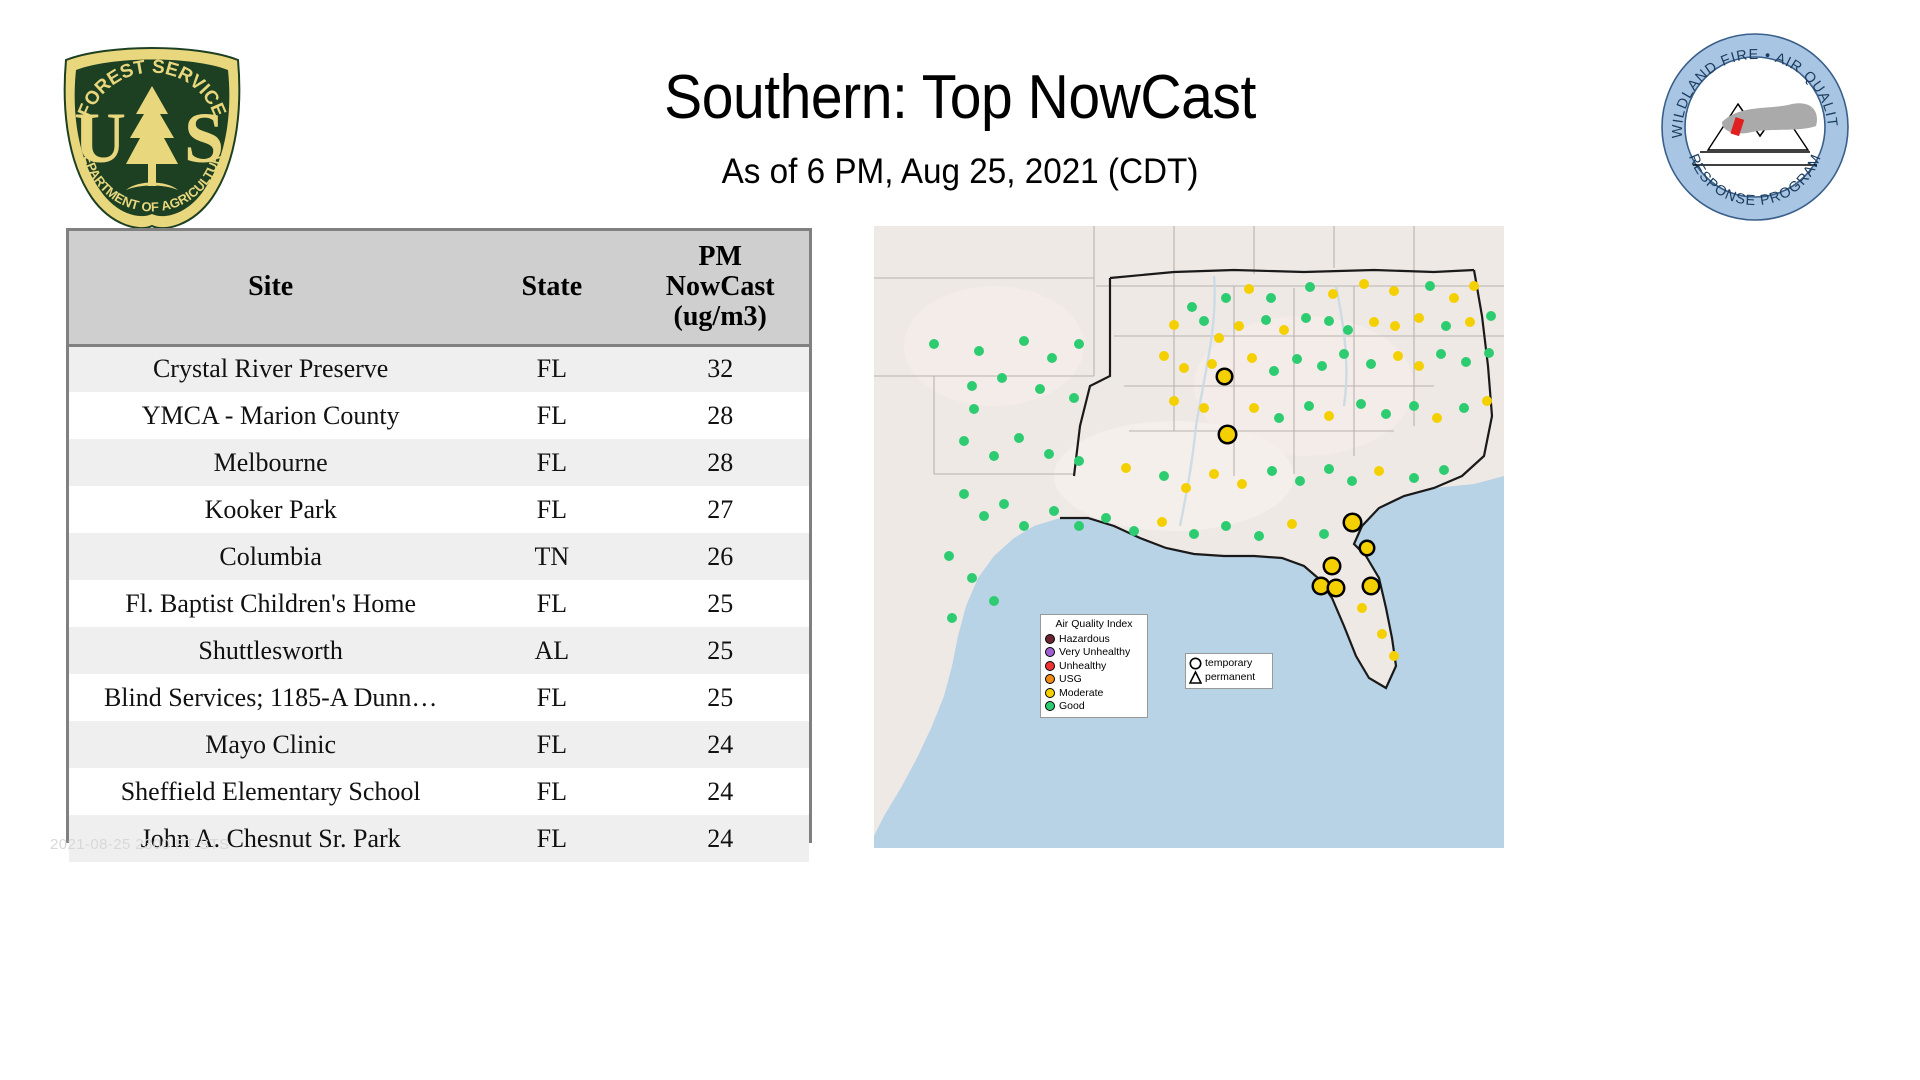 This screenshot has height=1080, width=1920. I want to click on table-row: Shuttlesworth AL 25, so click(439, 650).